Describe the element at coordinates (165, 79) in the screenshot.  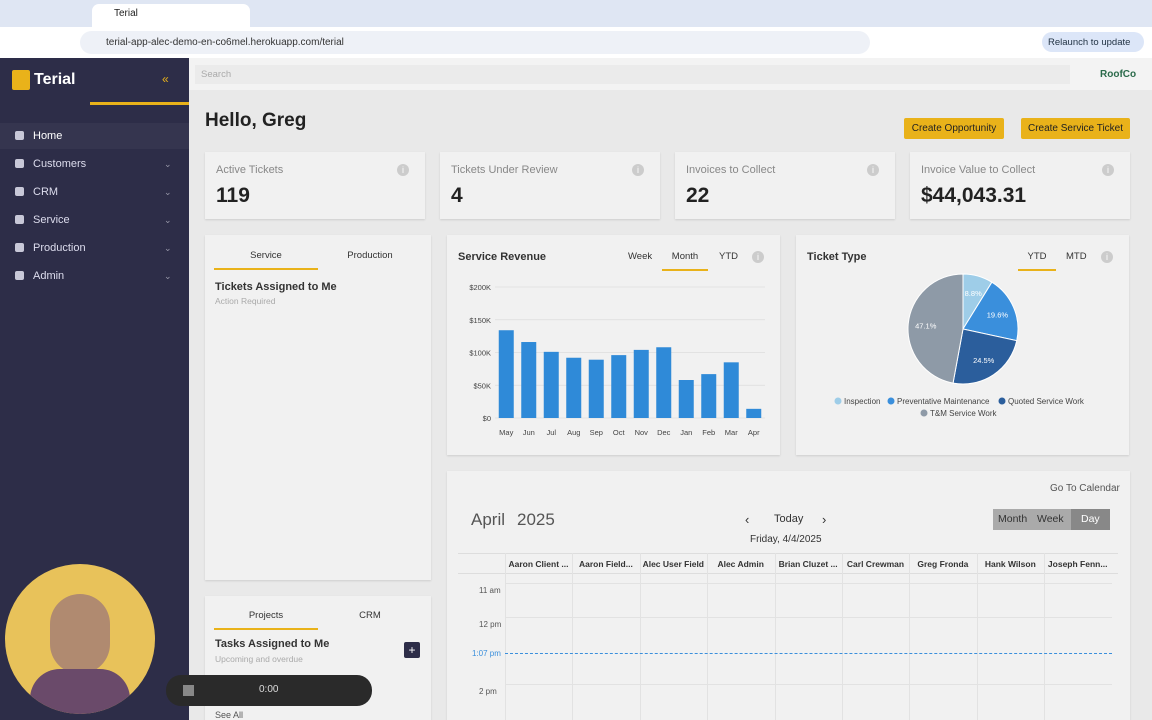
I see `collapse: «` at that location.